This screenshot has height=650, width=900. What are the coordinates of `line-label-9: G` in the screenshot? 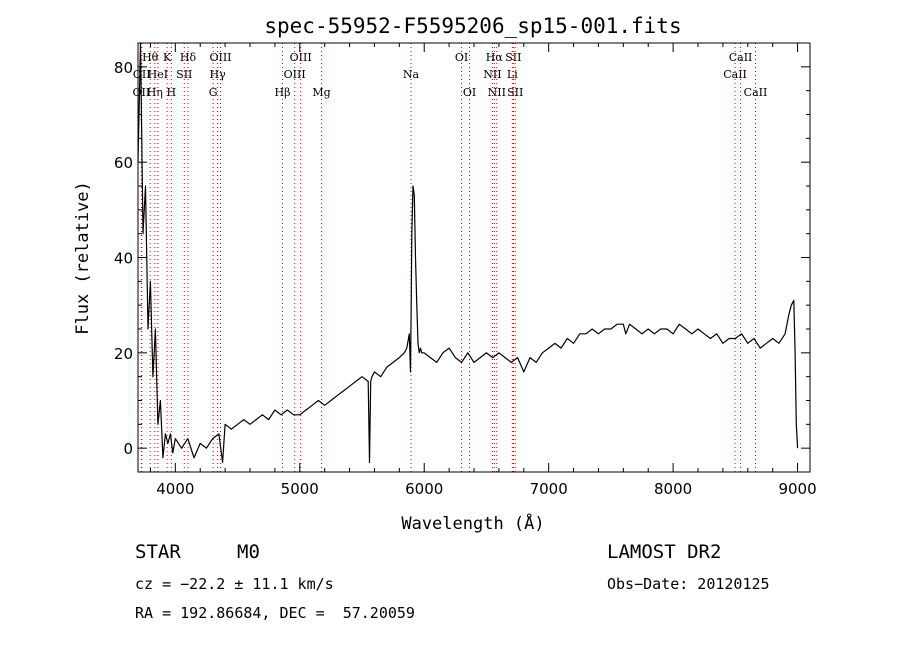 It's located at (213, 92).